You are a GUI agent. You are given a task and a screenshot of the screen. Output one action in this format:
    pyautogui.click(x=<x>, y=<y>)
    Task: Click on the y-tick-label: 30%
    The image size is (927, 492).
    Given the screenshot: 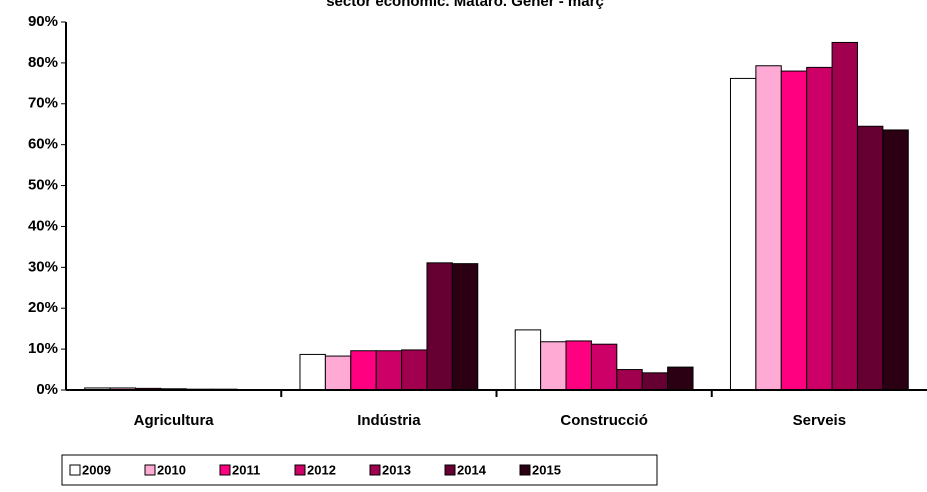 What is the action you would take?
    pyautogui.click(x=43, y=266)
    